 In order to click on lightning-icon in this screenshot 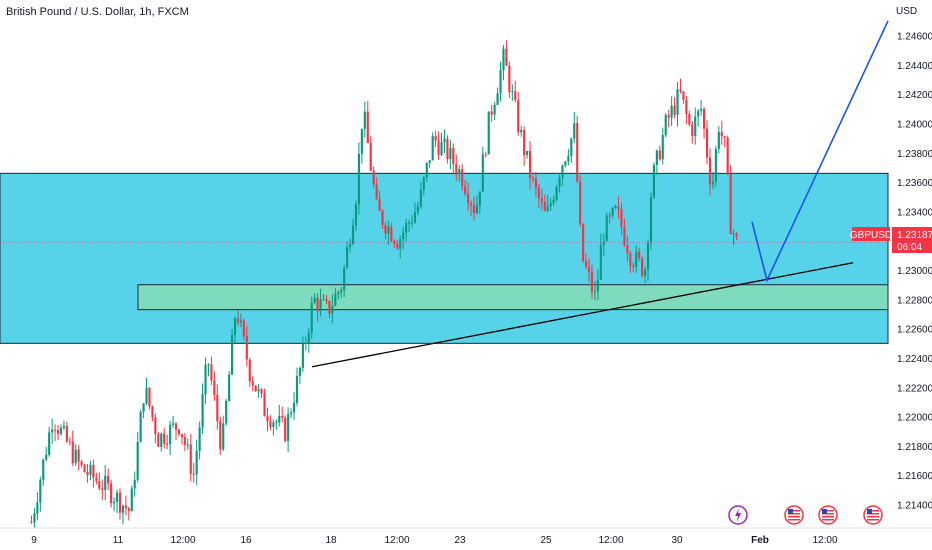, I will do `click(738, 515)`.